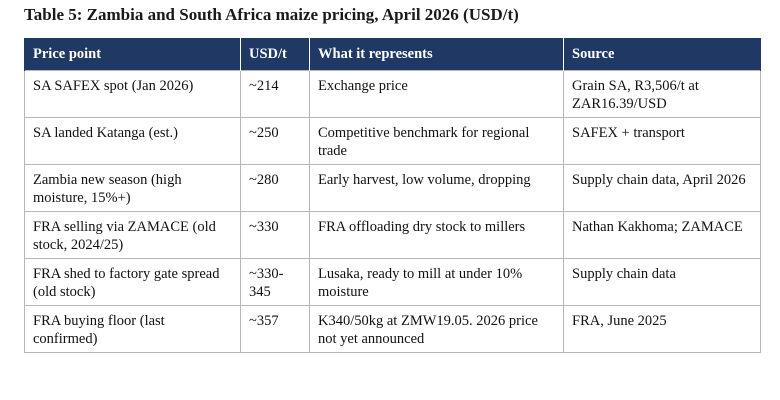 The image size is (780, 400). I want to click on cell-usd-per-tonne: ~330-345, so click(275, 282).